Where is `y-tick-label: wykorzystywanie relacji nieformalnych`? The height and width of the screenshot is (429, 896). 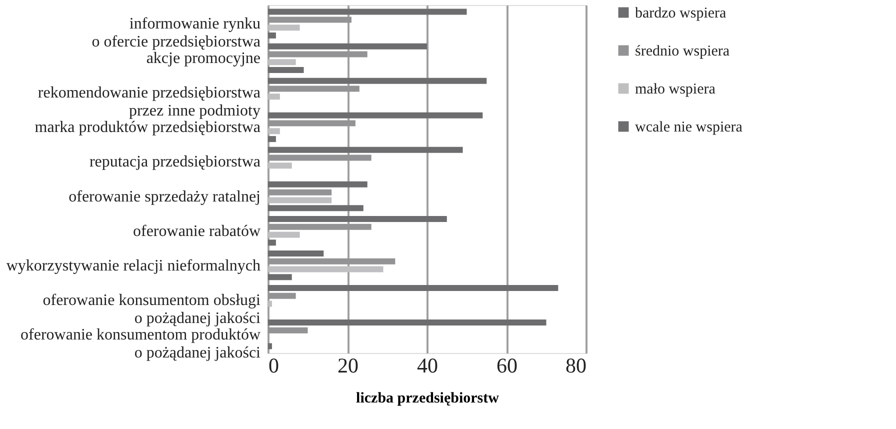
y-tick-label: wykorzystywanie relacji nieformalnych is located at coordinates (133, 265).